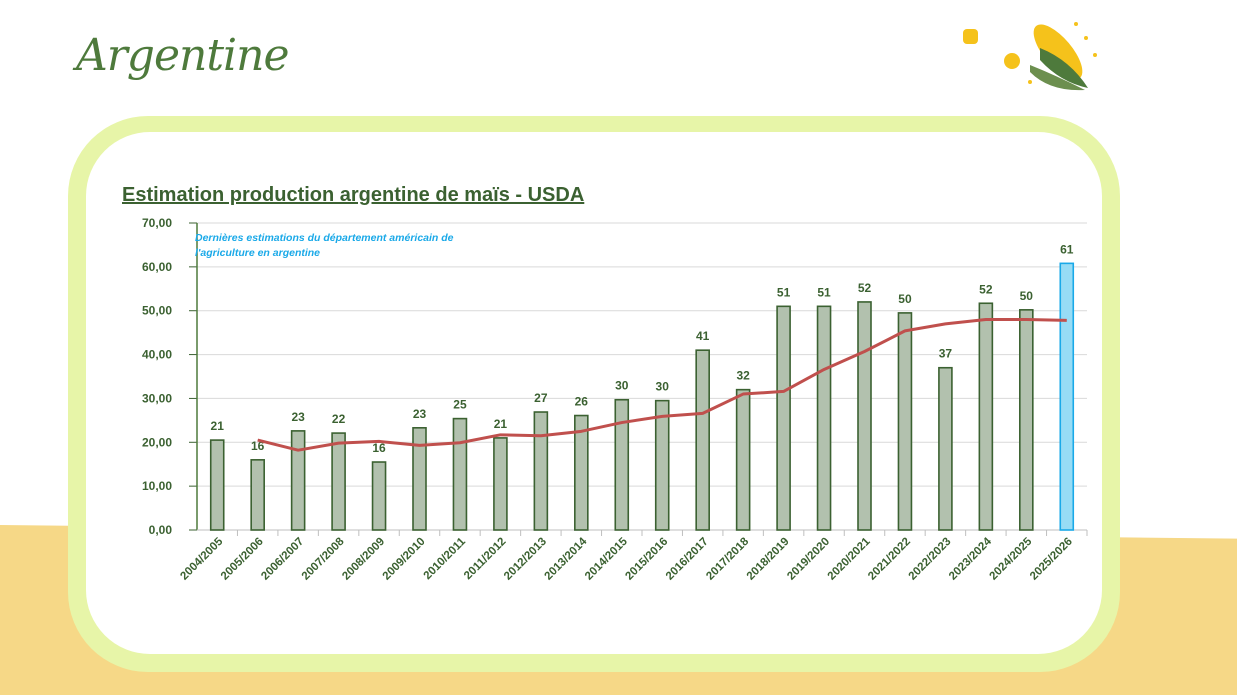 This screenshot has height=695, width=1237. What do you see at coordinates (727, 558) in the screenshot?
I see `x-tick-label: 2017/2018` at bounding box center [727, 558].